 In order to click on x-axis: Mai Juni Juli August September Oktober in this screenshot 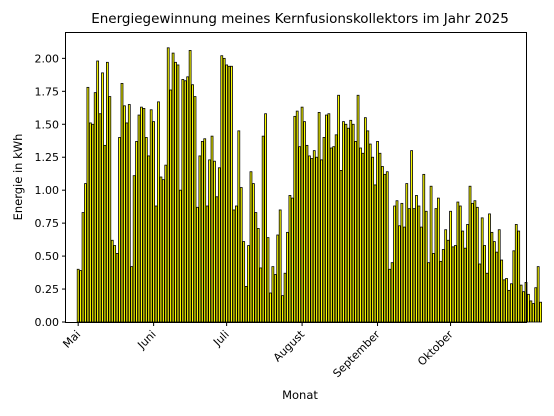, I will do `click(258, 351)`.